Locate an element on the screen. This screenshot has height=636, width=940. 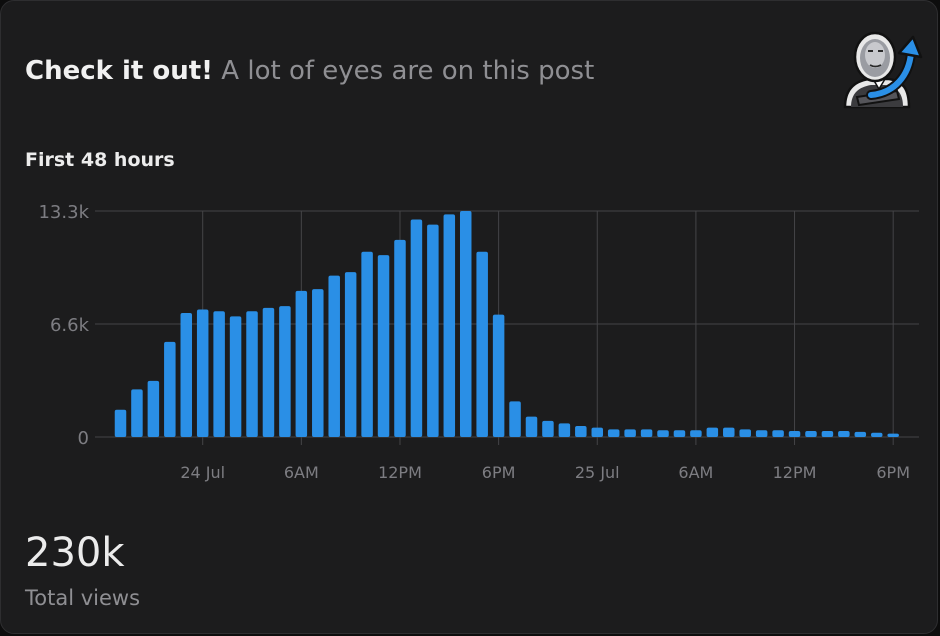
y-tick-label: 6.6k is located at coordinates (70, 325).